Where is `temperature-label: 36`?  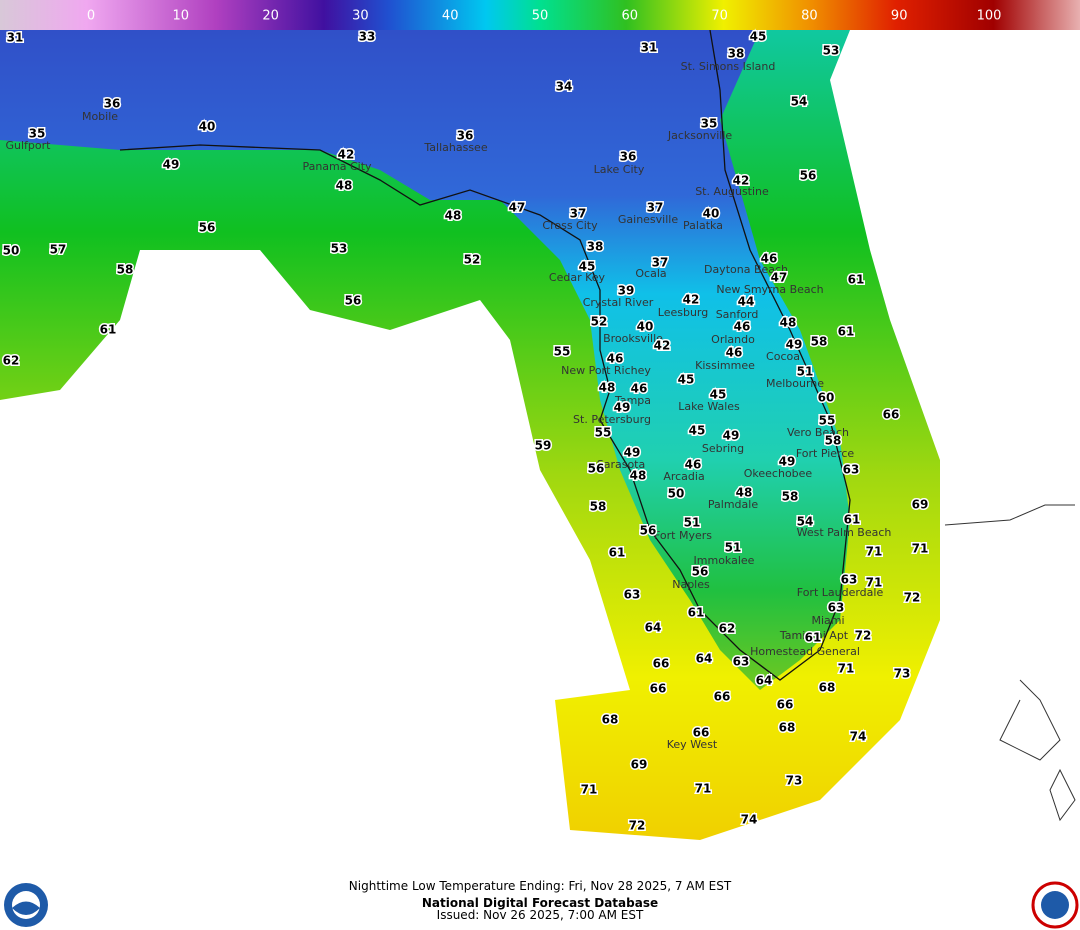 temperature-label: 36 is located at coordinates (465, 136).